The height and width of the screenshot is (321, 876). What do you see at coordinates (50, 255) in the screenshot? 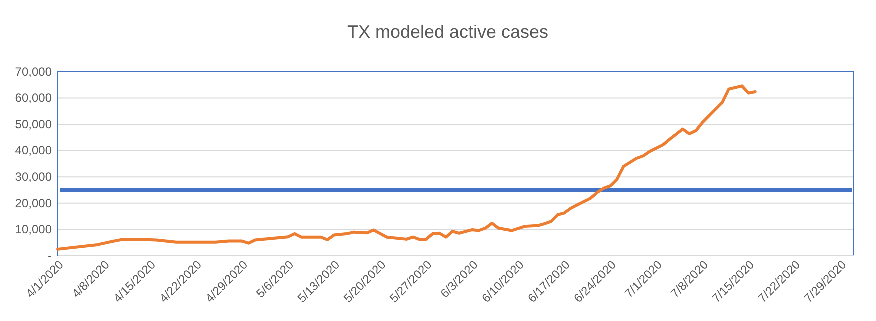
I see `y-tick-label: -` at bounding box center [50, 255].